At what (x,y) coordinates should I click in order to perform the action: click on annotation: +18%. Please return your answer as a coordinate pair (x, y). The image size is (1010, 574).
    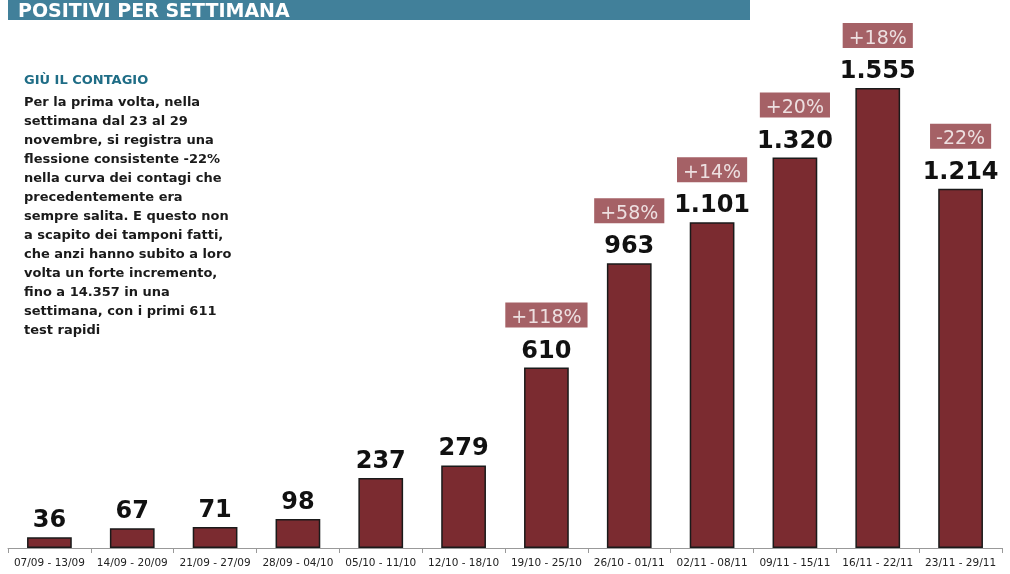
    Looking at the image, I should click on (877, 36).